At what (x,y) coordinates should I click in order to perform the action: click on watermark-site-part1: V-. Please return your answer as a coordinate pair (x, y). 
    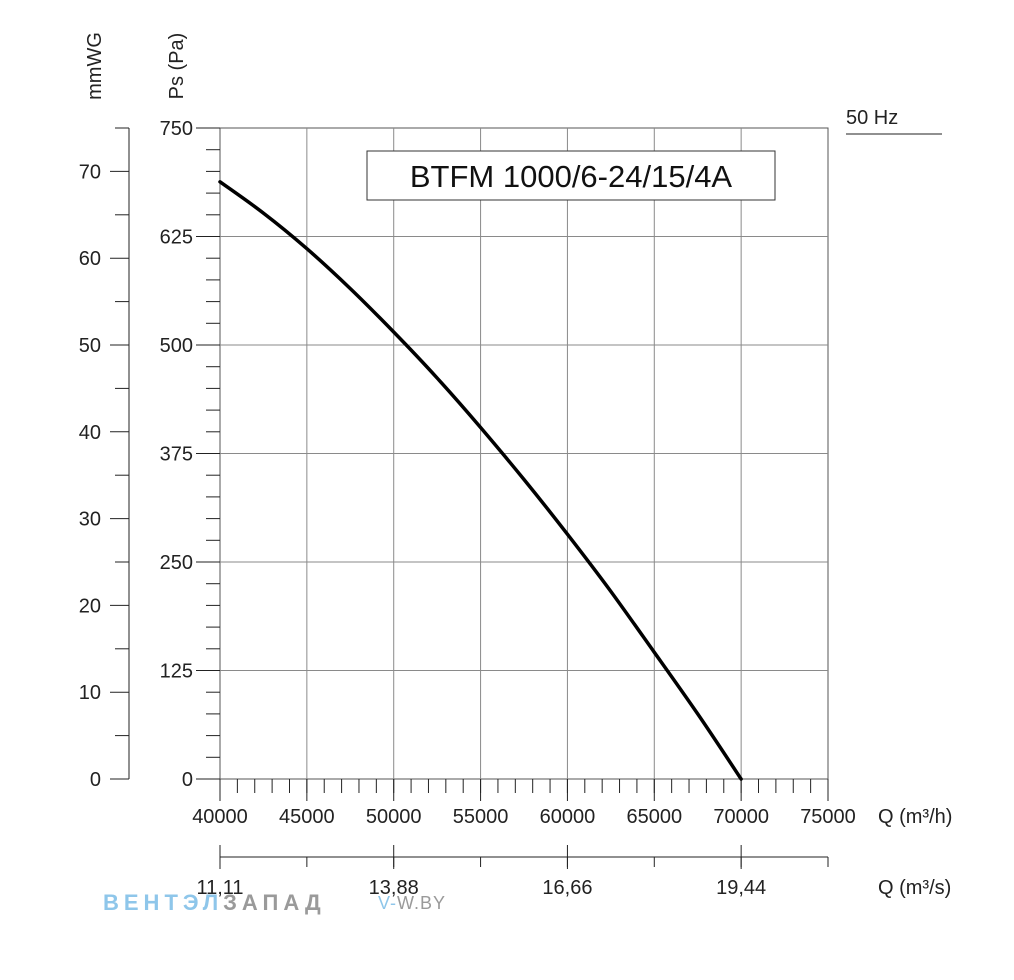
    Looking at the image, I should click on (387, 903).